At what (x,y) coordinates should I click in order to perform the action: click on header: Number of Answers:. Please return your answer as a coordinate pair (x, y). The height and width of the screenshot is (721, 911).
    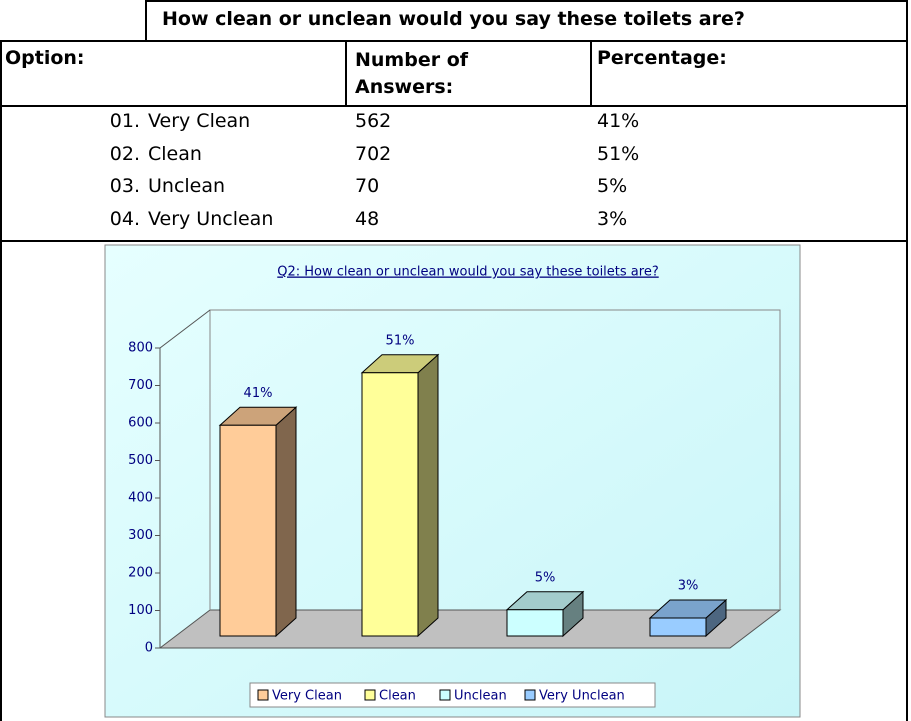
    Looking at the image, I should click on (412, 73).